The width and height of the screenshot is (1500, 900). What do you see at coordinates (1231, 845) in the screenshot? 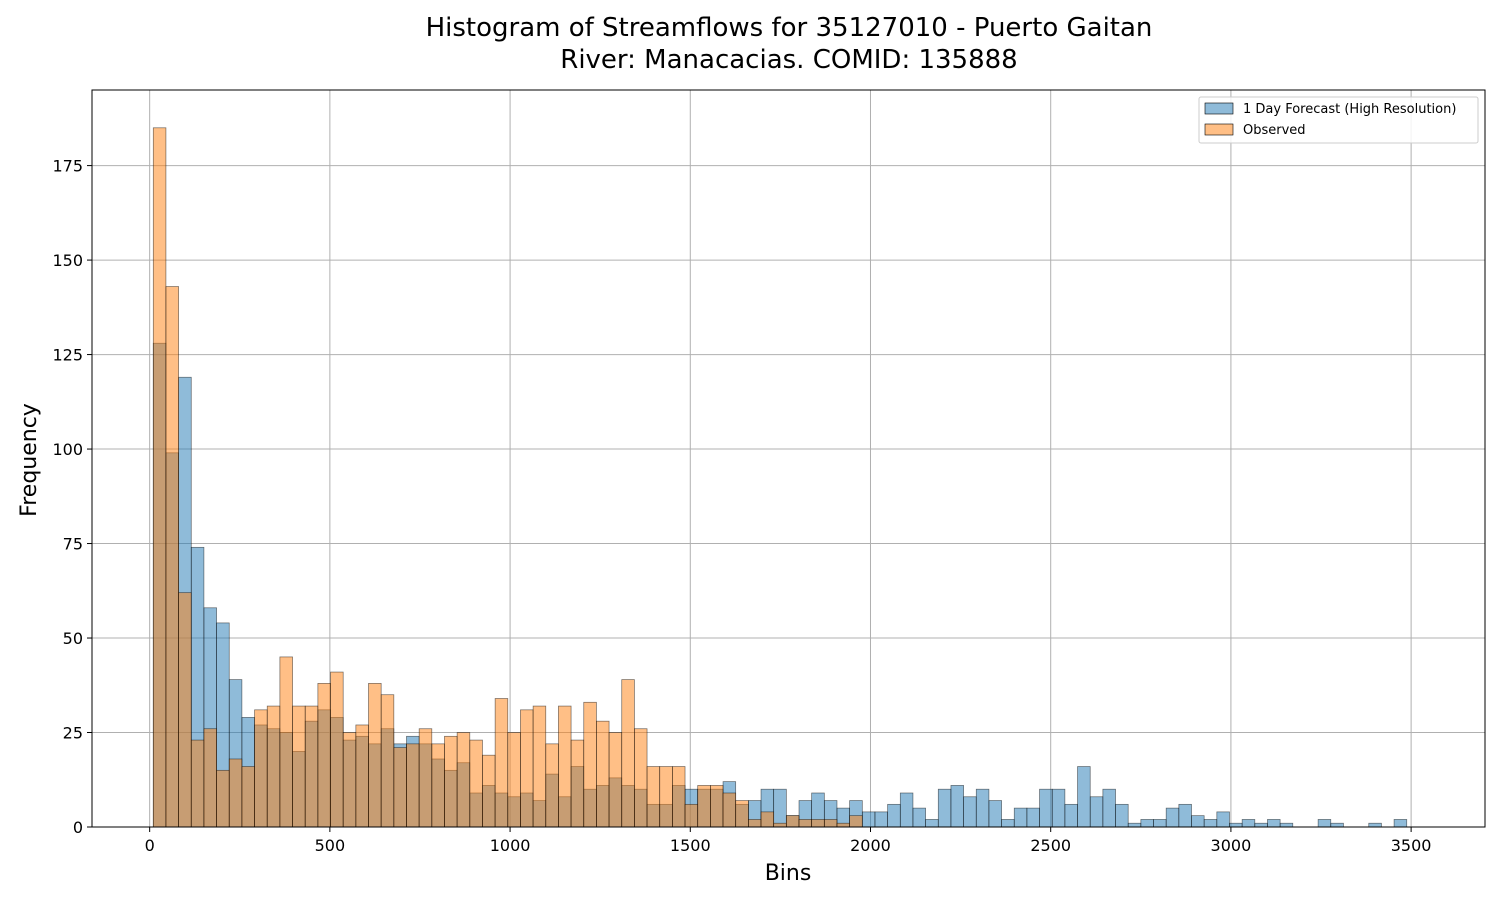
I see `x-tick-label: 3000` at bounding box center [1231, 845].